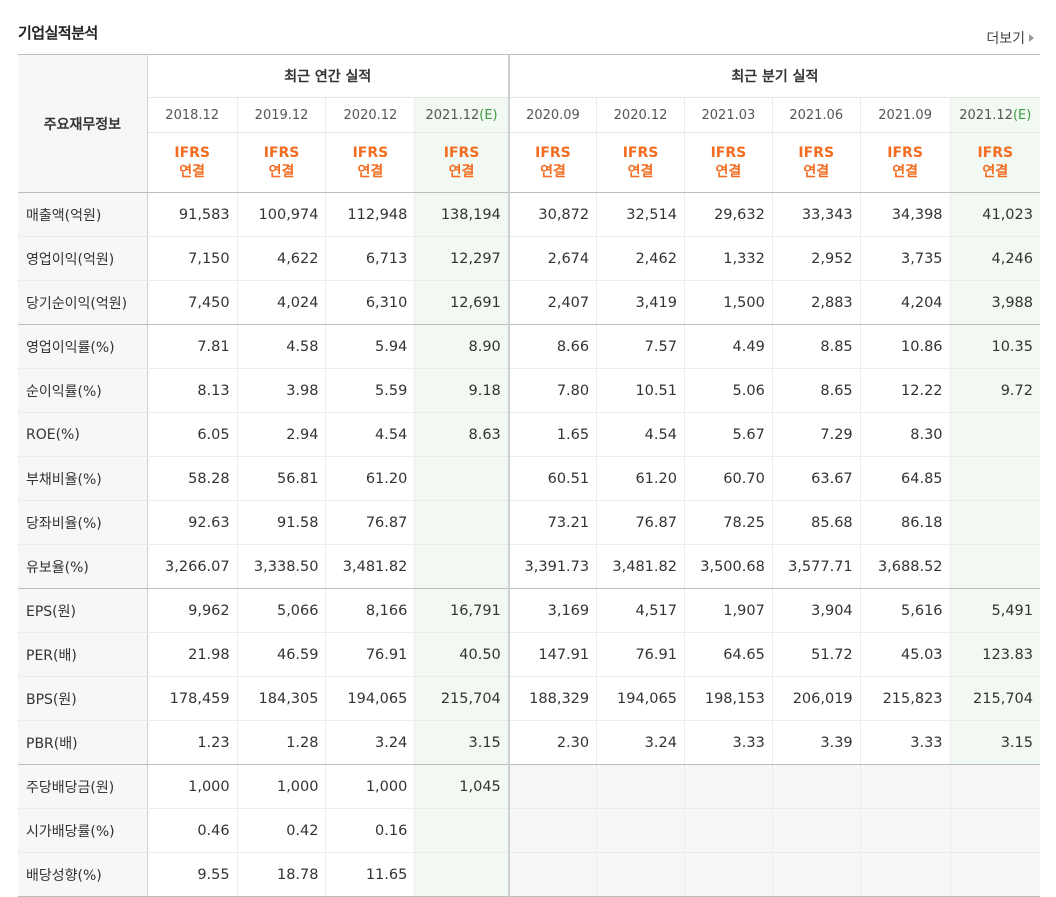 This screenshot has height=897, width=1056. I want to click on metric-label: BPS(원), so click(83, 698).